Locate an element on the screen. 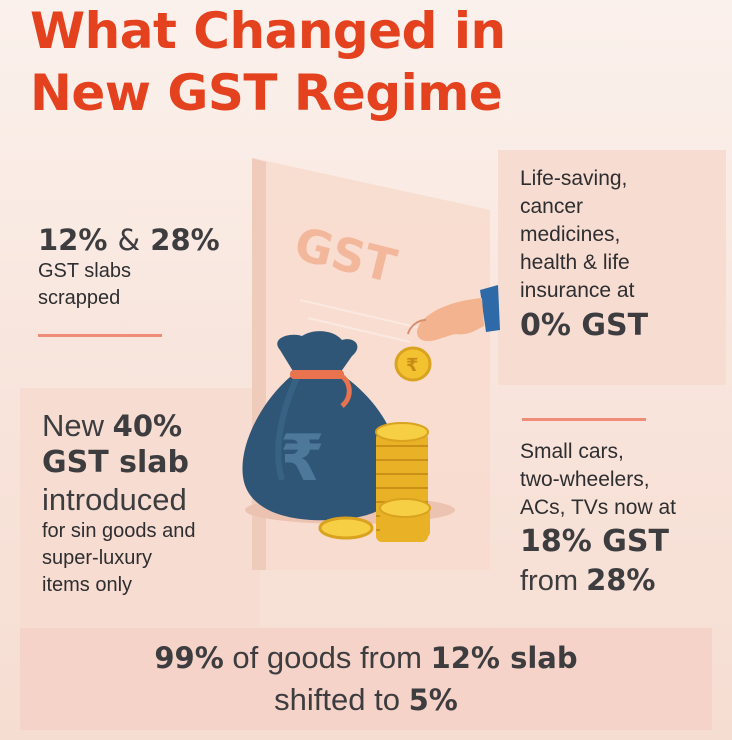 Image resolution: width=732 pixels, height=740 pixels. slab-28-pct: 28% is located at coordinates (185, 240).